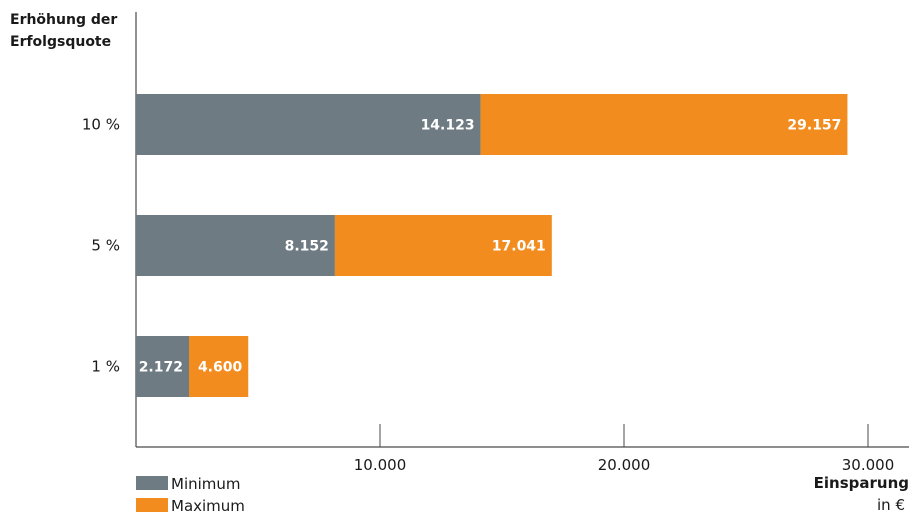 This screenshot has height=513, width=909. Describe the element at coordinates (206, 484) in the screenshot. I see `legend-label-minimum: Minimum` at that location.